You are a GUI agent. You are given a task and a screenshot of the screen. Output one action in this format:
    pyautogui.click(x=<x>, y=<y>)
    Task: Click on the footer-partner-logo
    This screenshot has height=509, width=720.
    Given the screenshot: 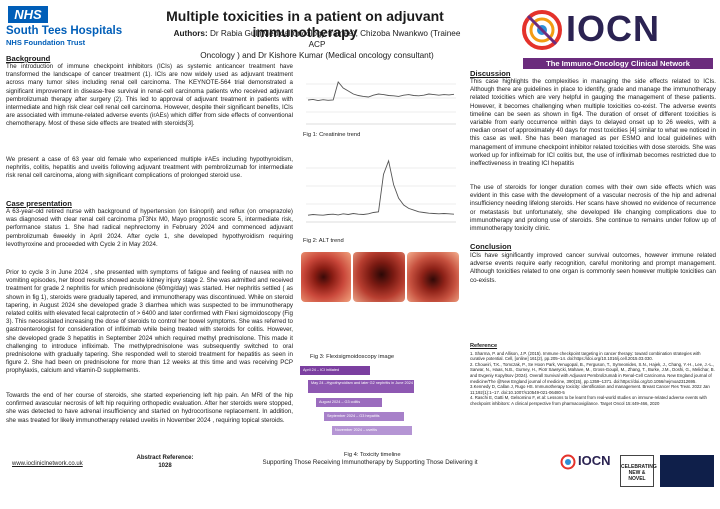 What is the action you would take?
    pyautogui.click(x=687, y=471)
    